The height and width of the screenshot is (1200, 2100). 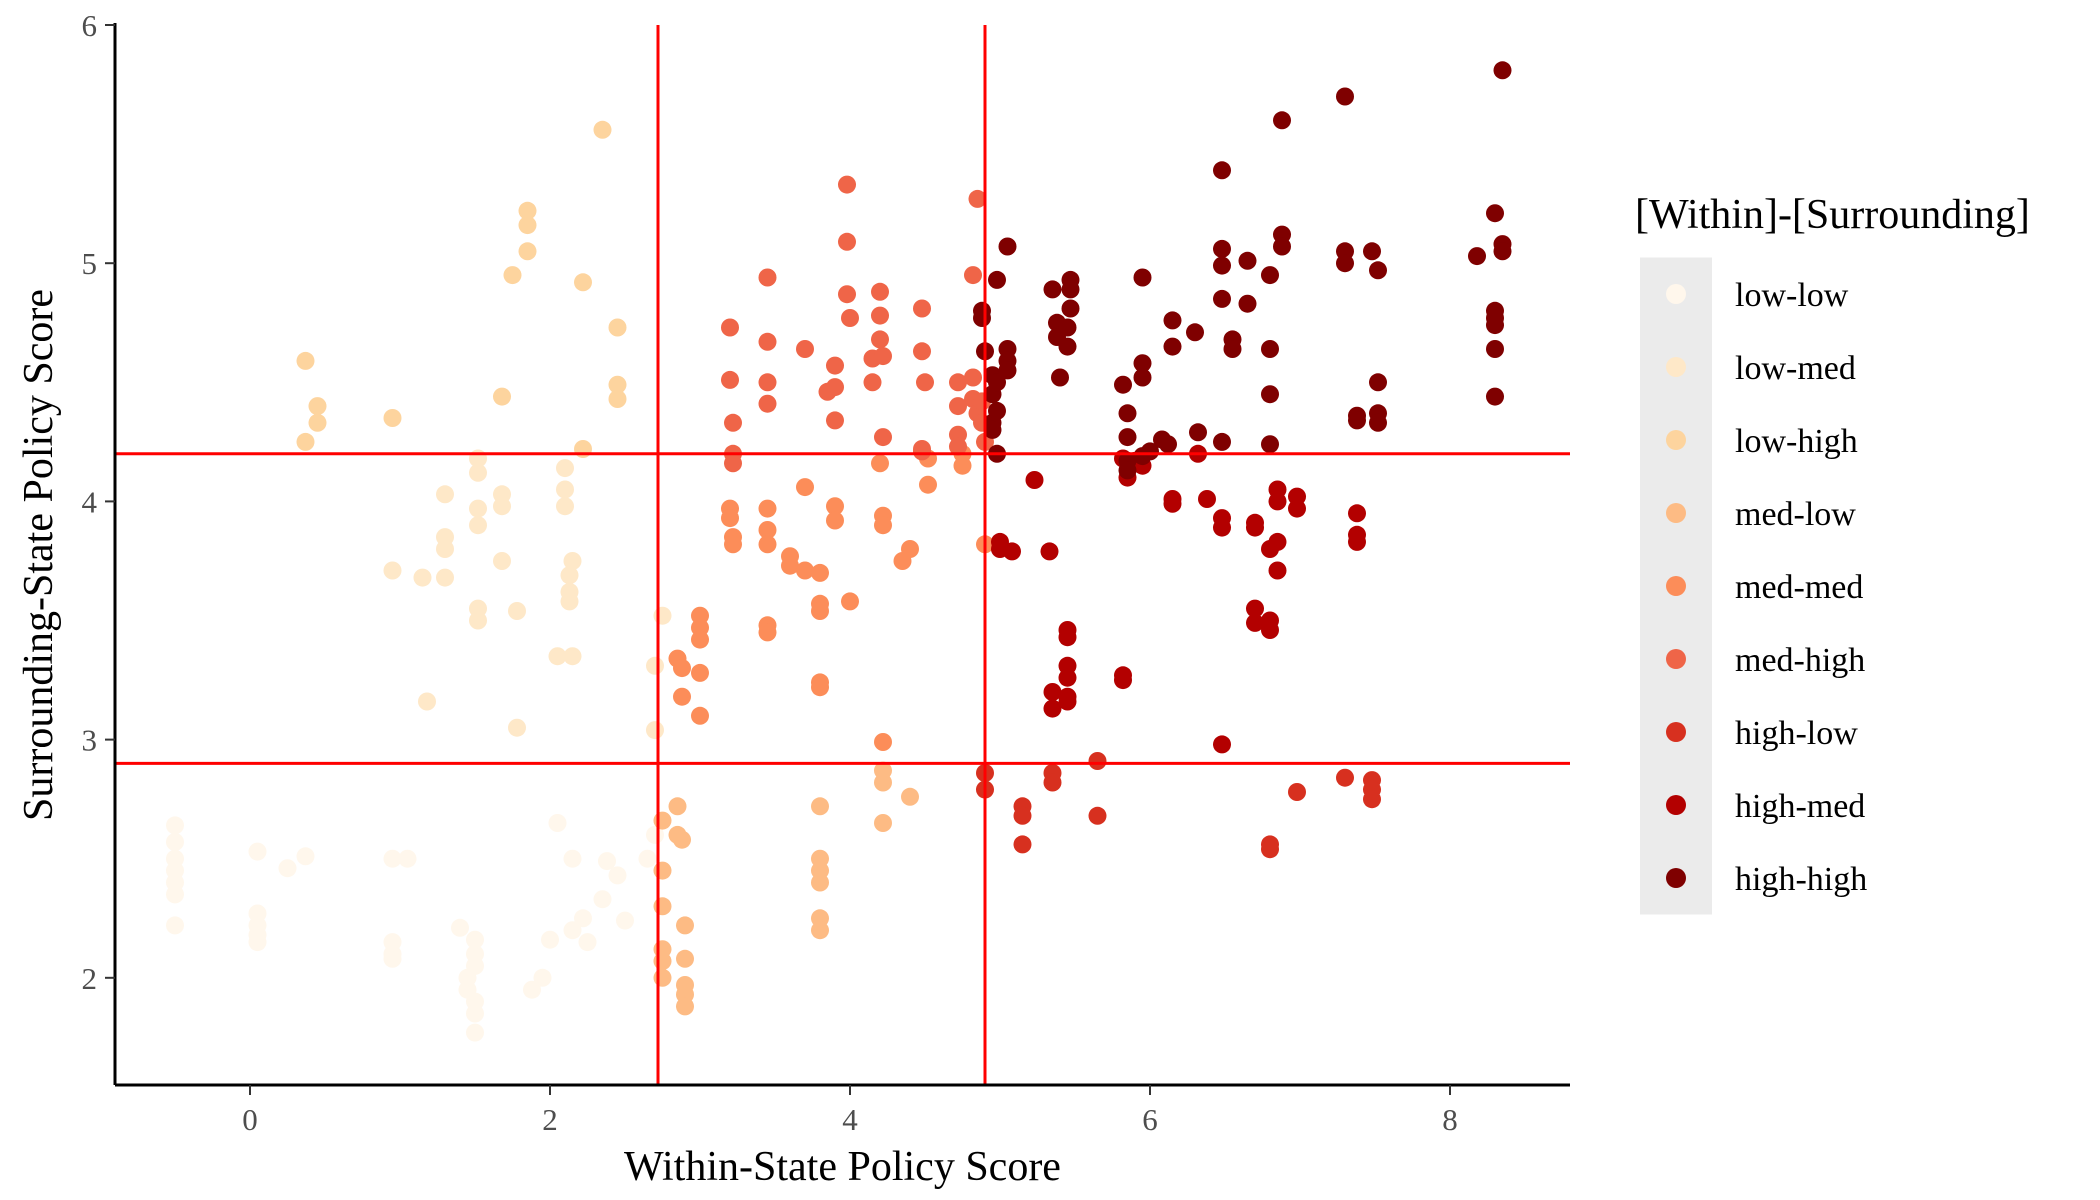 What do you see at coordinates (831, 597) in the screenshot?
I see `series-med-med` at bounding box center [831, 597].